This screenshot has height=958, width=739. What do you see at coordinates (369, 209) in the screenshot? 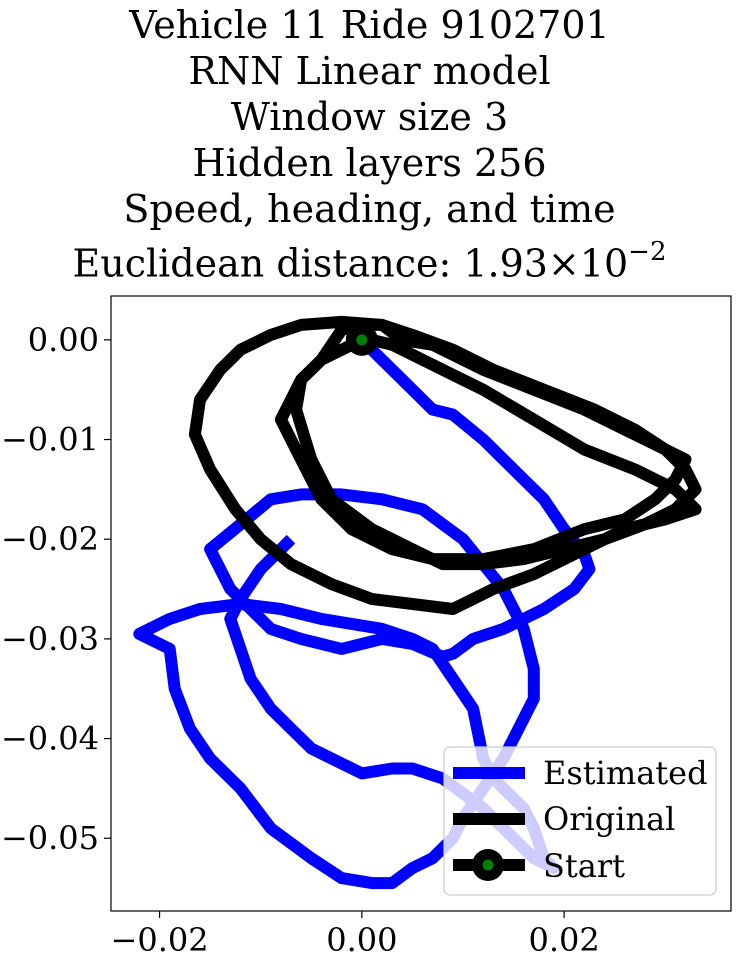
I see `title-line-5: Speed, heading, and time` at bounding box center [369, 209].